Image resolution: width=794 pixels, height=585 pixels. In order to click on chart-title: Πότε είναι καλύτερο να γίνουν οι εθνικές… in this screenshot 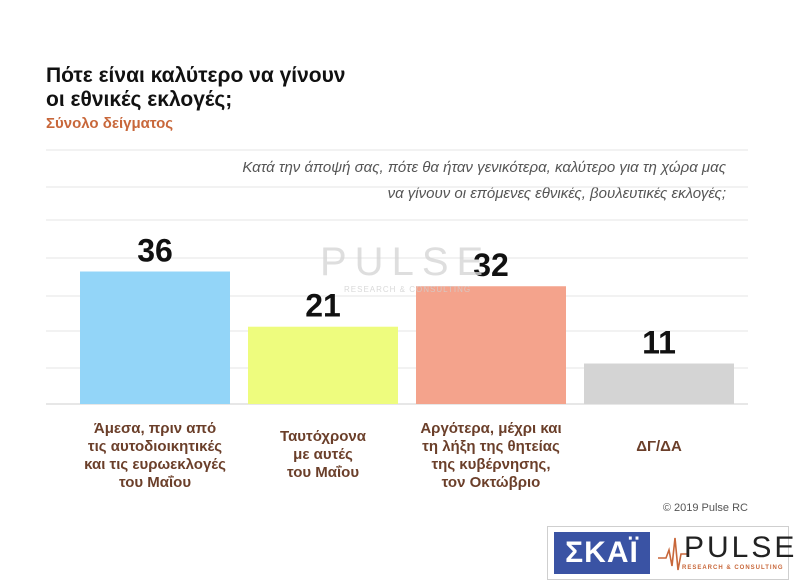, I will do `click(196, 88)`.